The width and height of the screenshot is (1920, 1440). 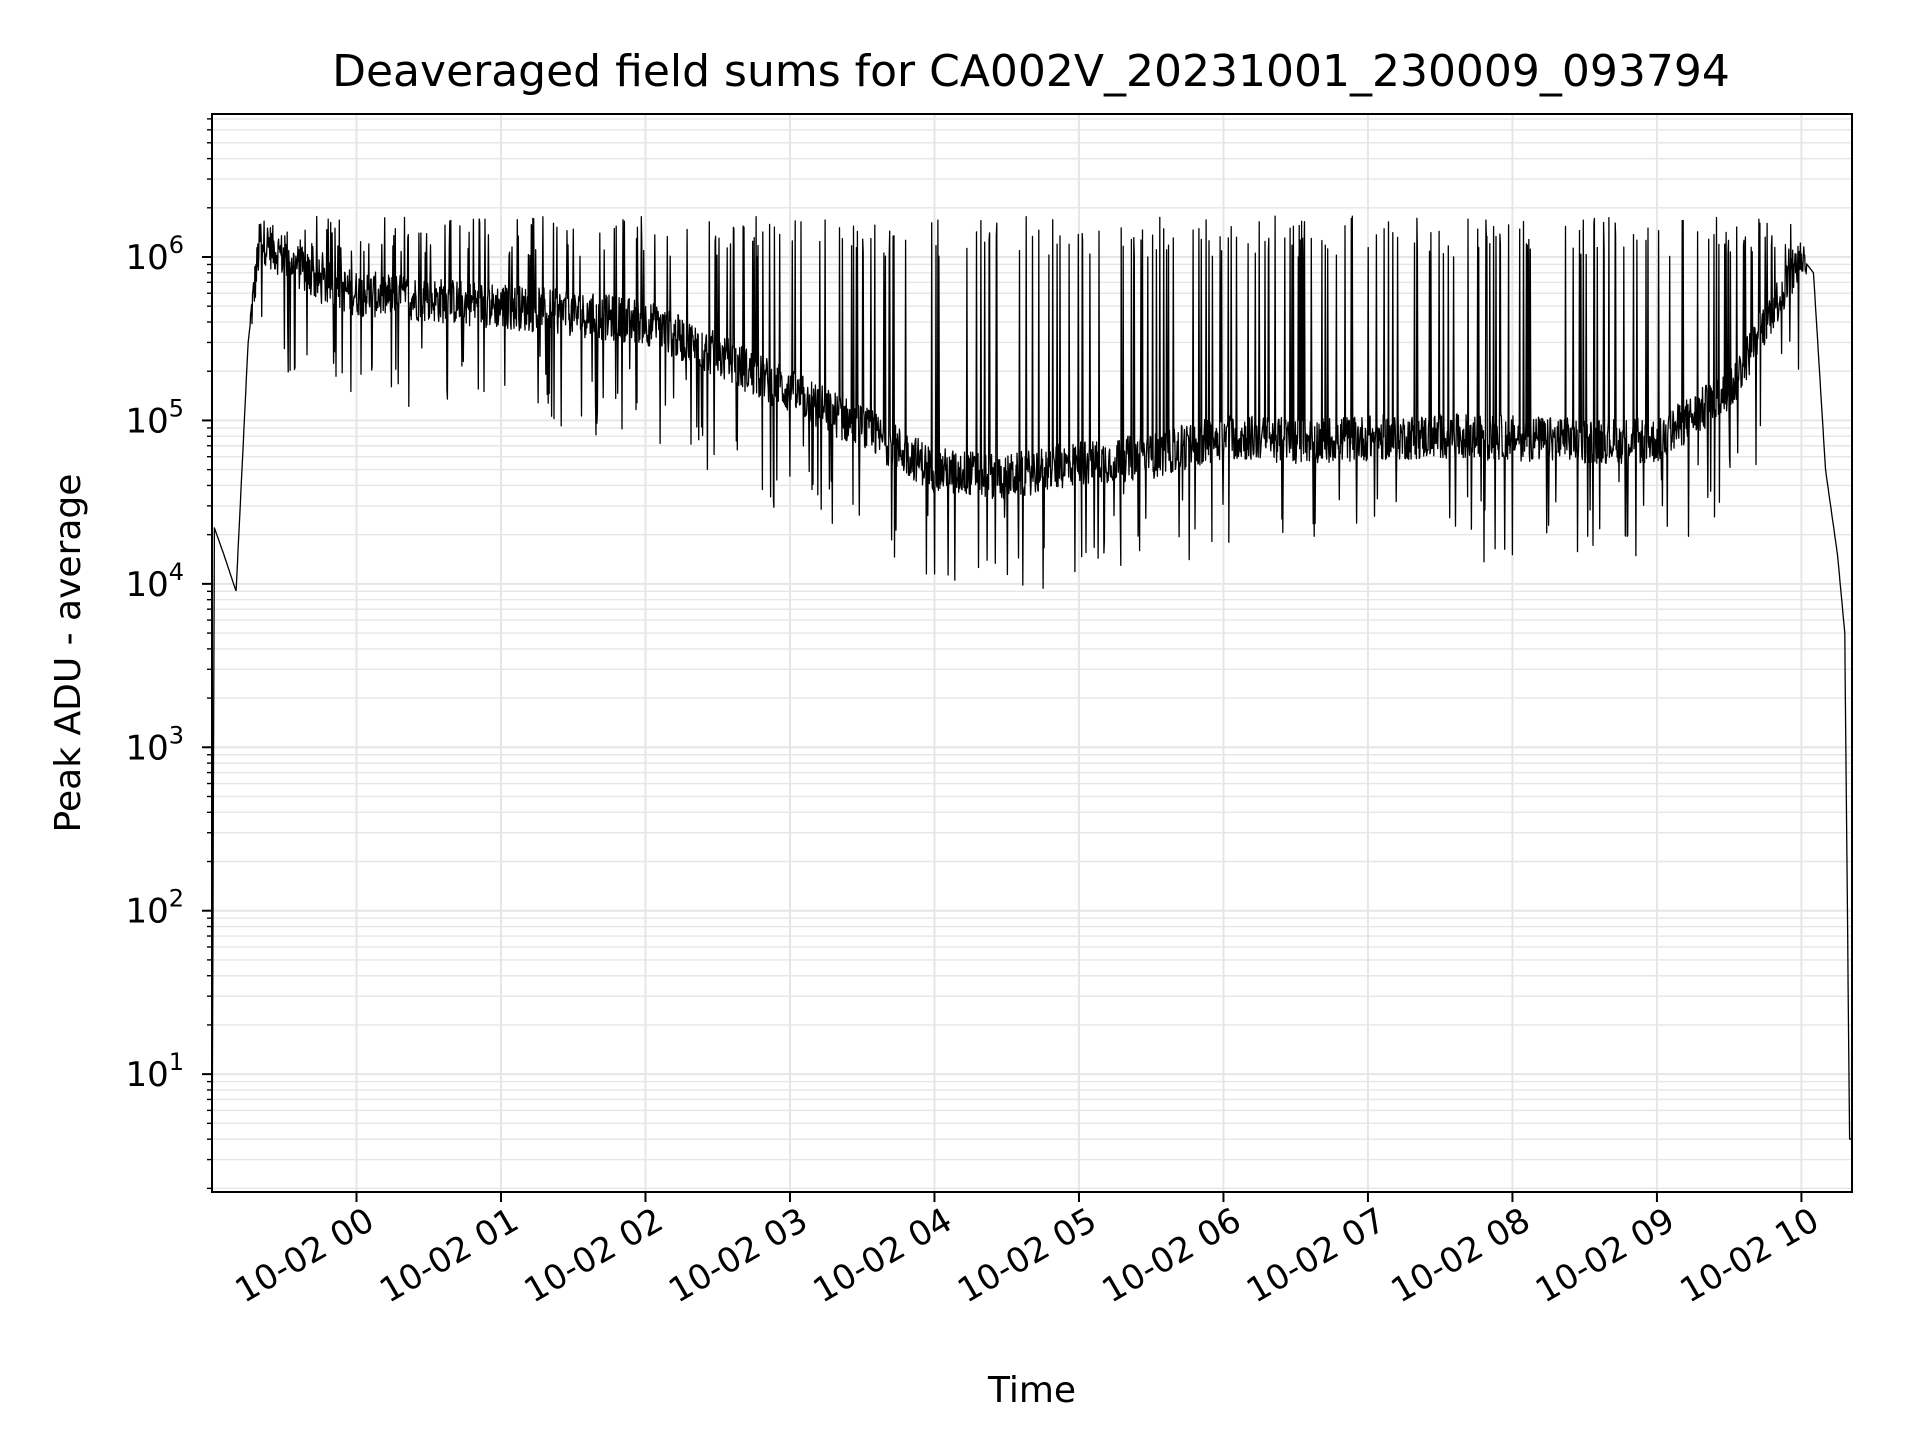 What do you see at coordinates (154, 908) in the screenshot?
I see `y-tick-label-1: 10²` at bounding box center [154, 908].